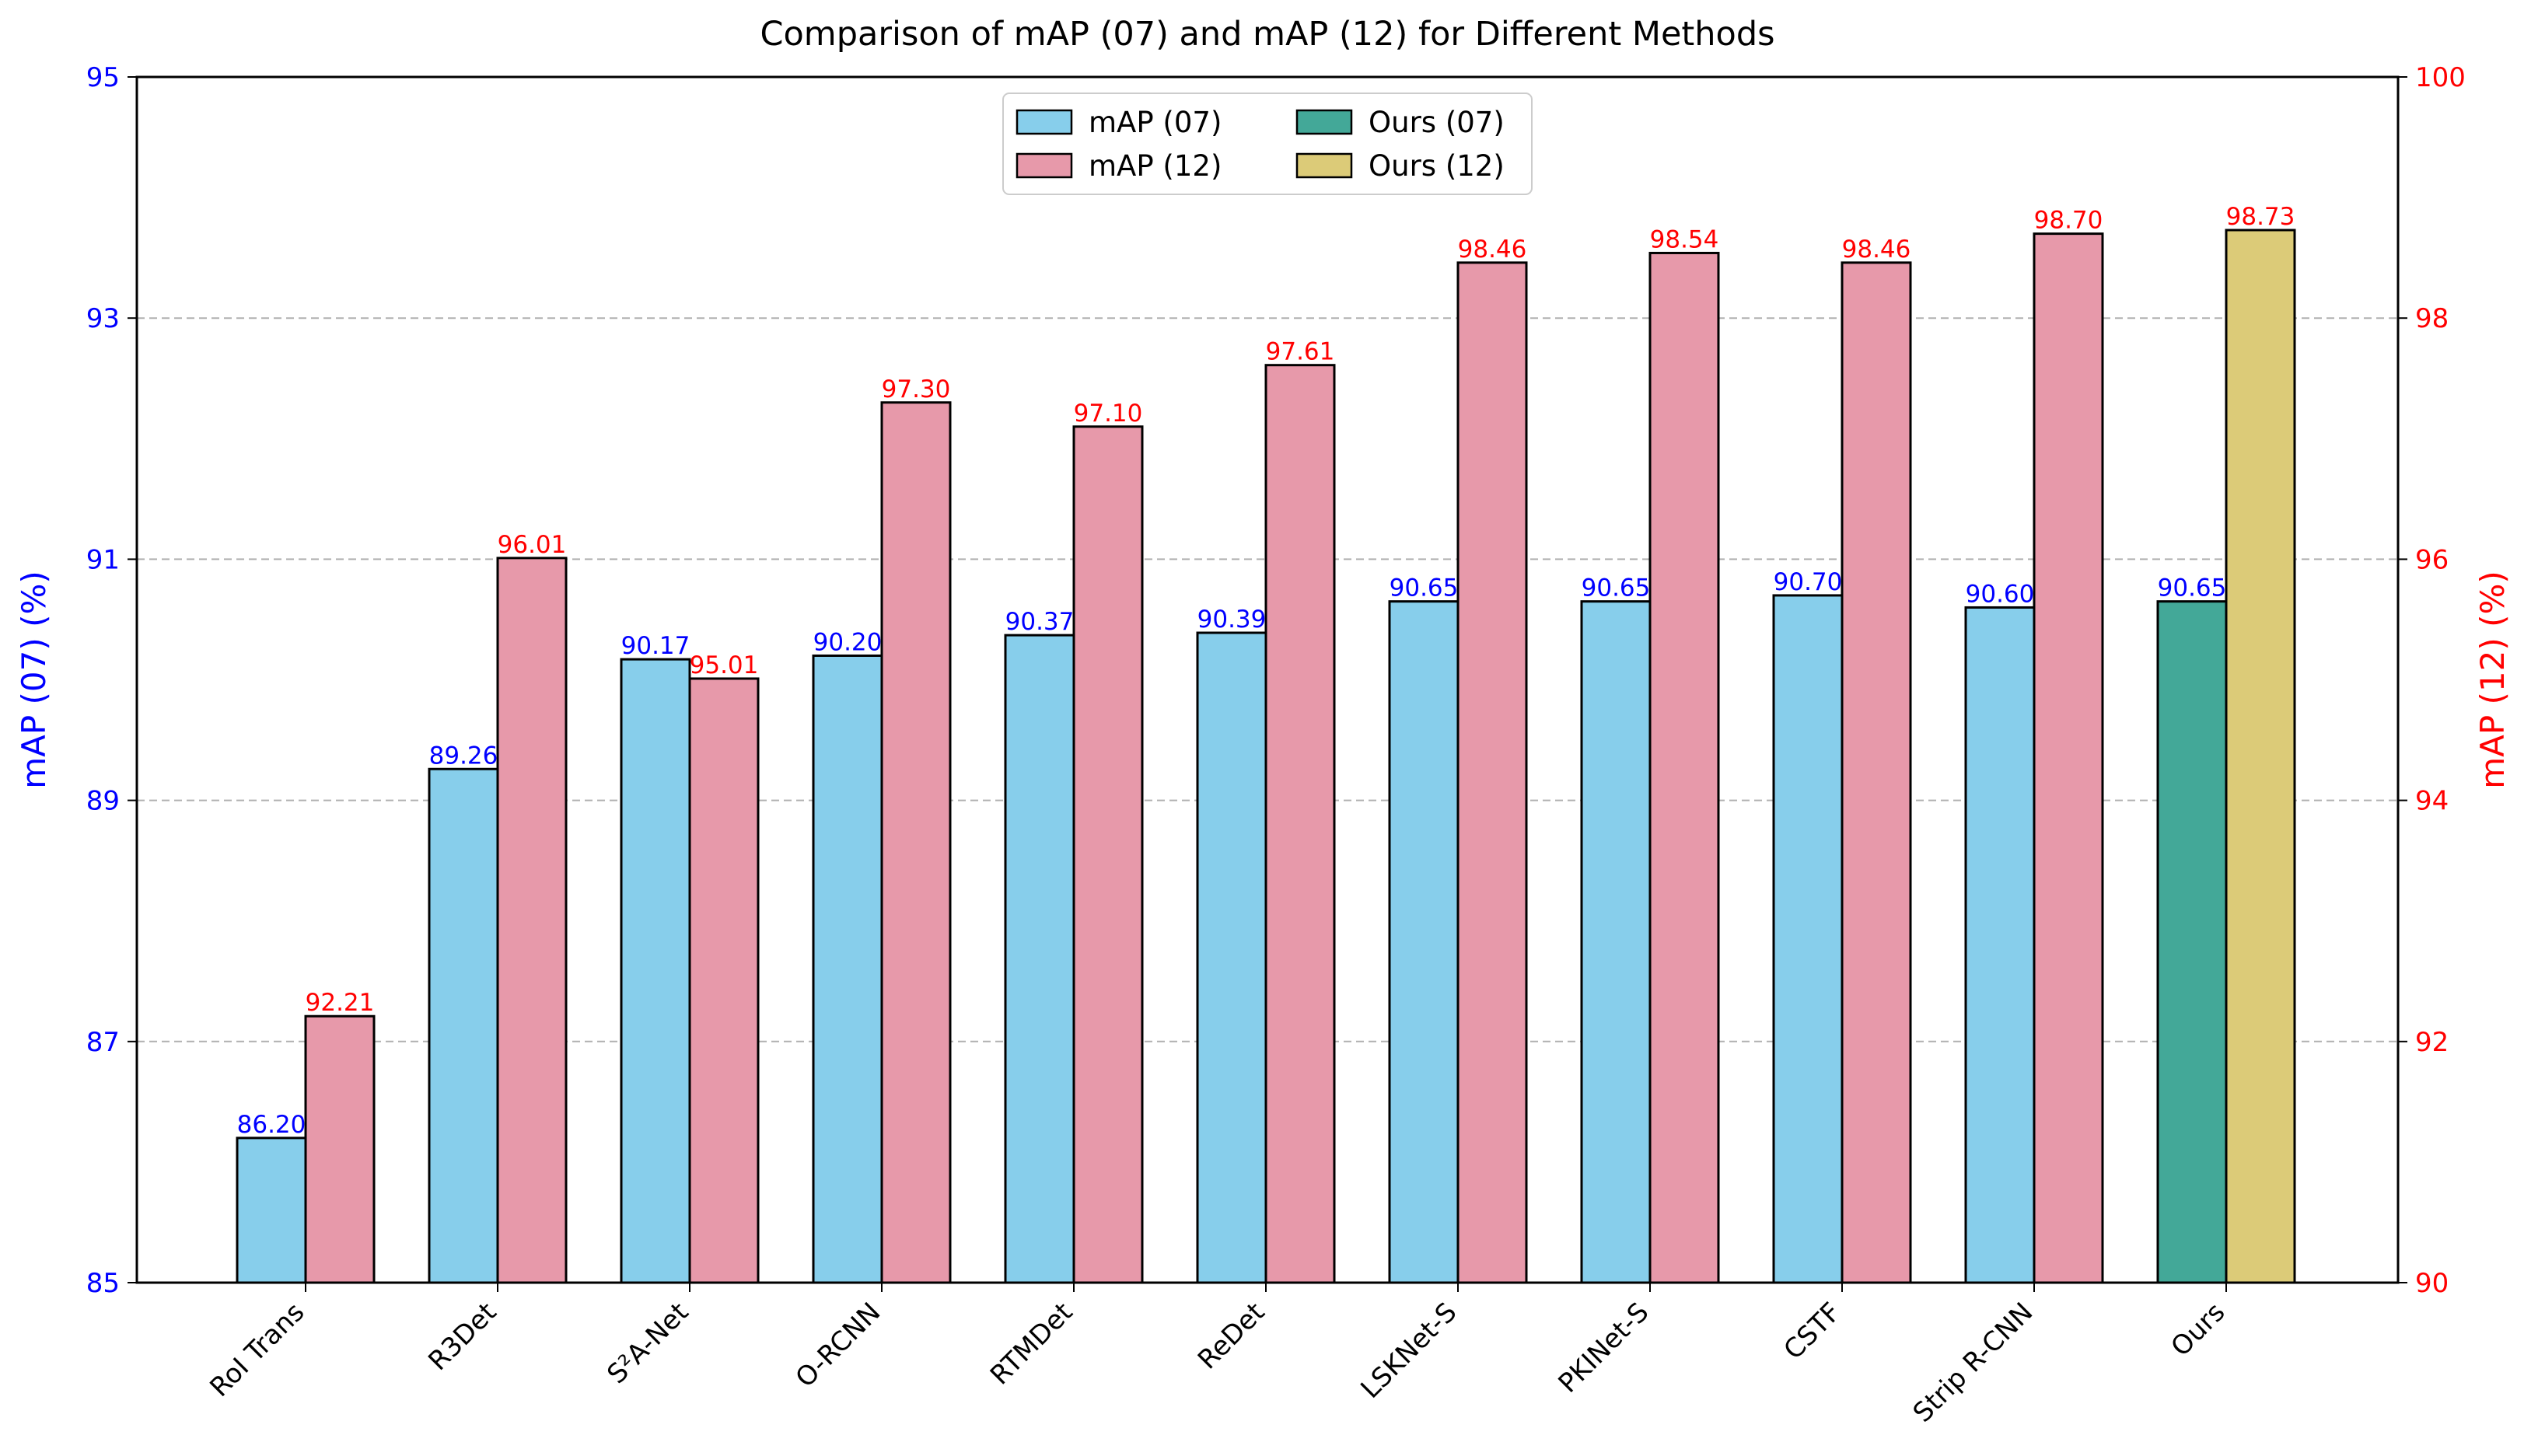 Image resolution: width=2531 pixels, height=1456 pixels. What do you see at coordinates (1437, 122) in the screenshot?
I see `legend-label: Ours (07)` at bounding box center [1437, 122].